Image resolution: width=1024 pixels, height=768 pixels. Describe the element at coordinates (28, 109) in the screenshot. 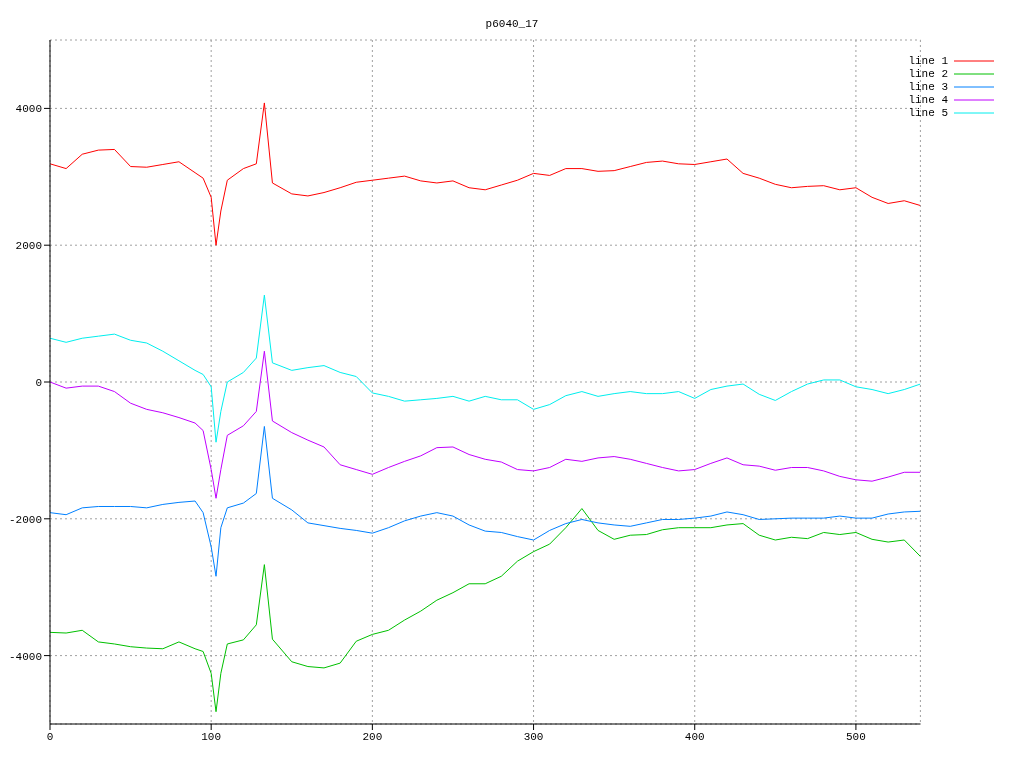

I see `y-tick-label: 4000` at that location.